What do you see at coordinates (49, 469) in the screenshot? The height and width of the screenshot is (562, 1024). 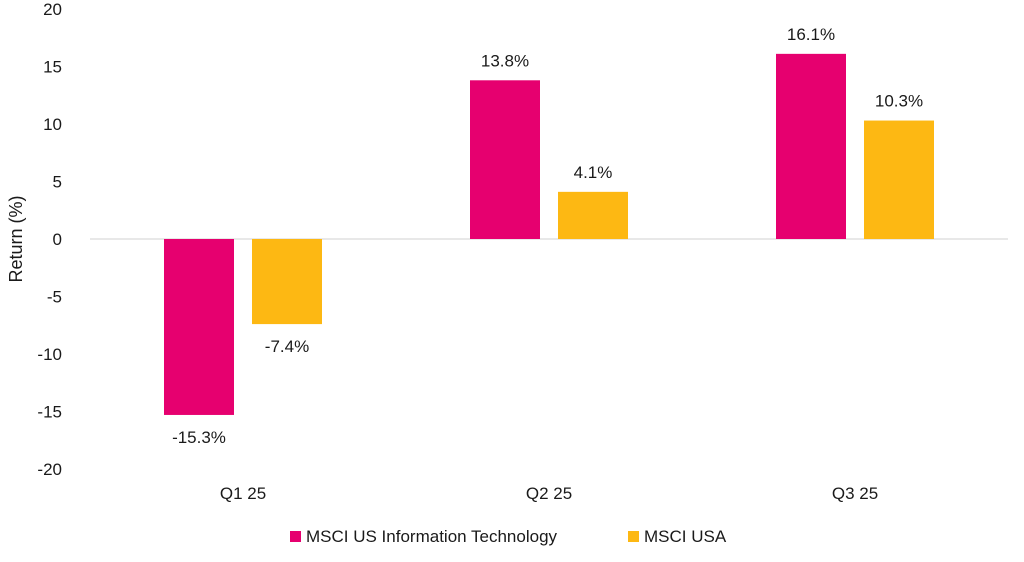 I see `y-tick-label: -20` at bounding box center [49, 469].